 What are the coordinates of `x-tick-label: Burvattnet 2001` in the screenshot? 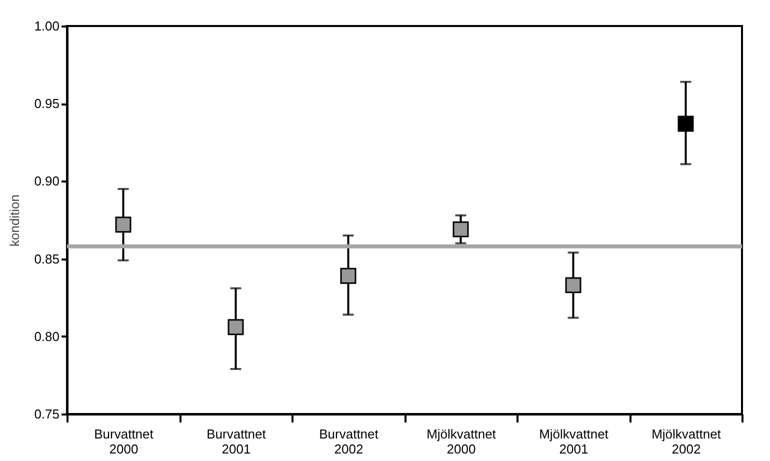 It's located at (236, 441).